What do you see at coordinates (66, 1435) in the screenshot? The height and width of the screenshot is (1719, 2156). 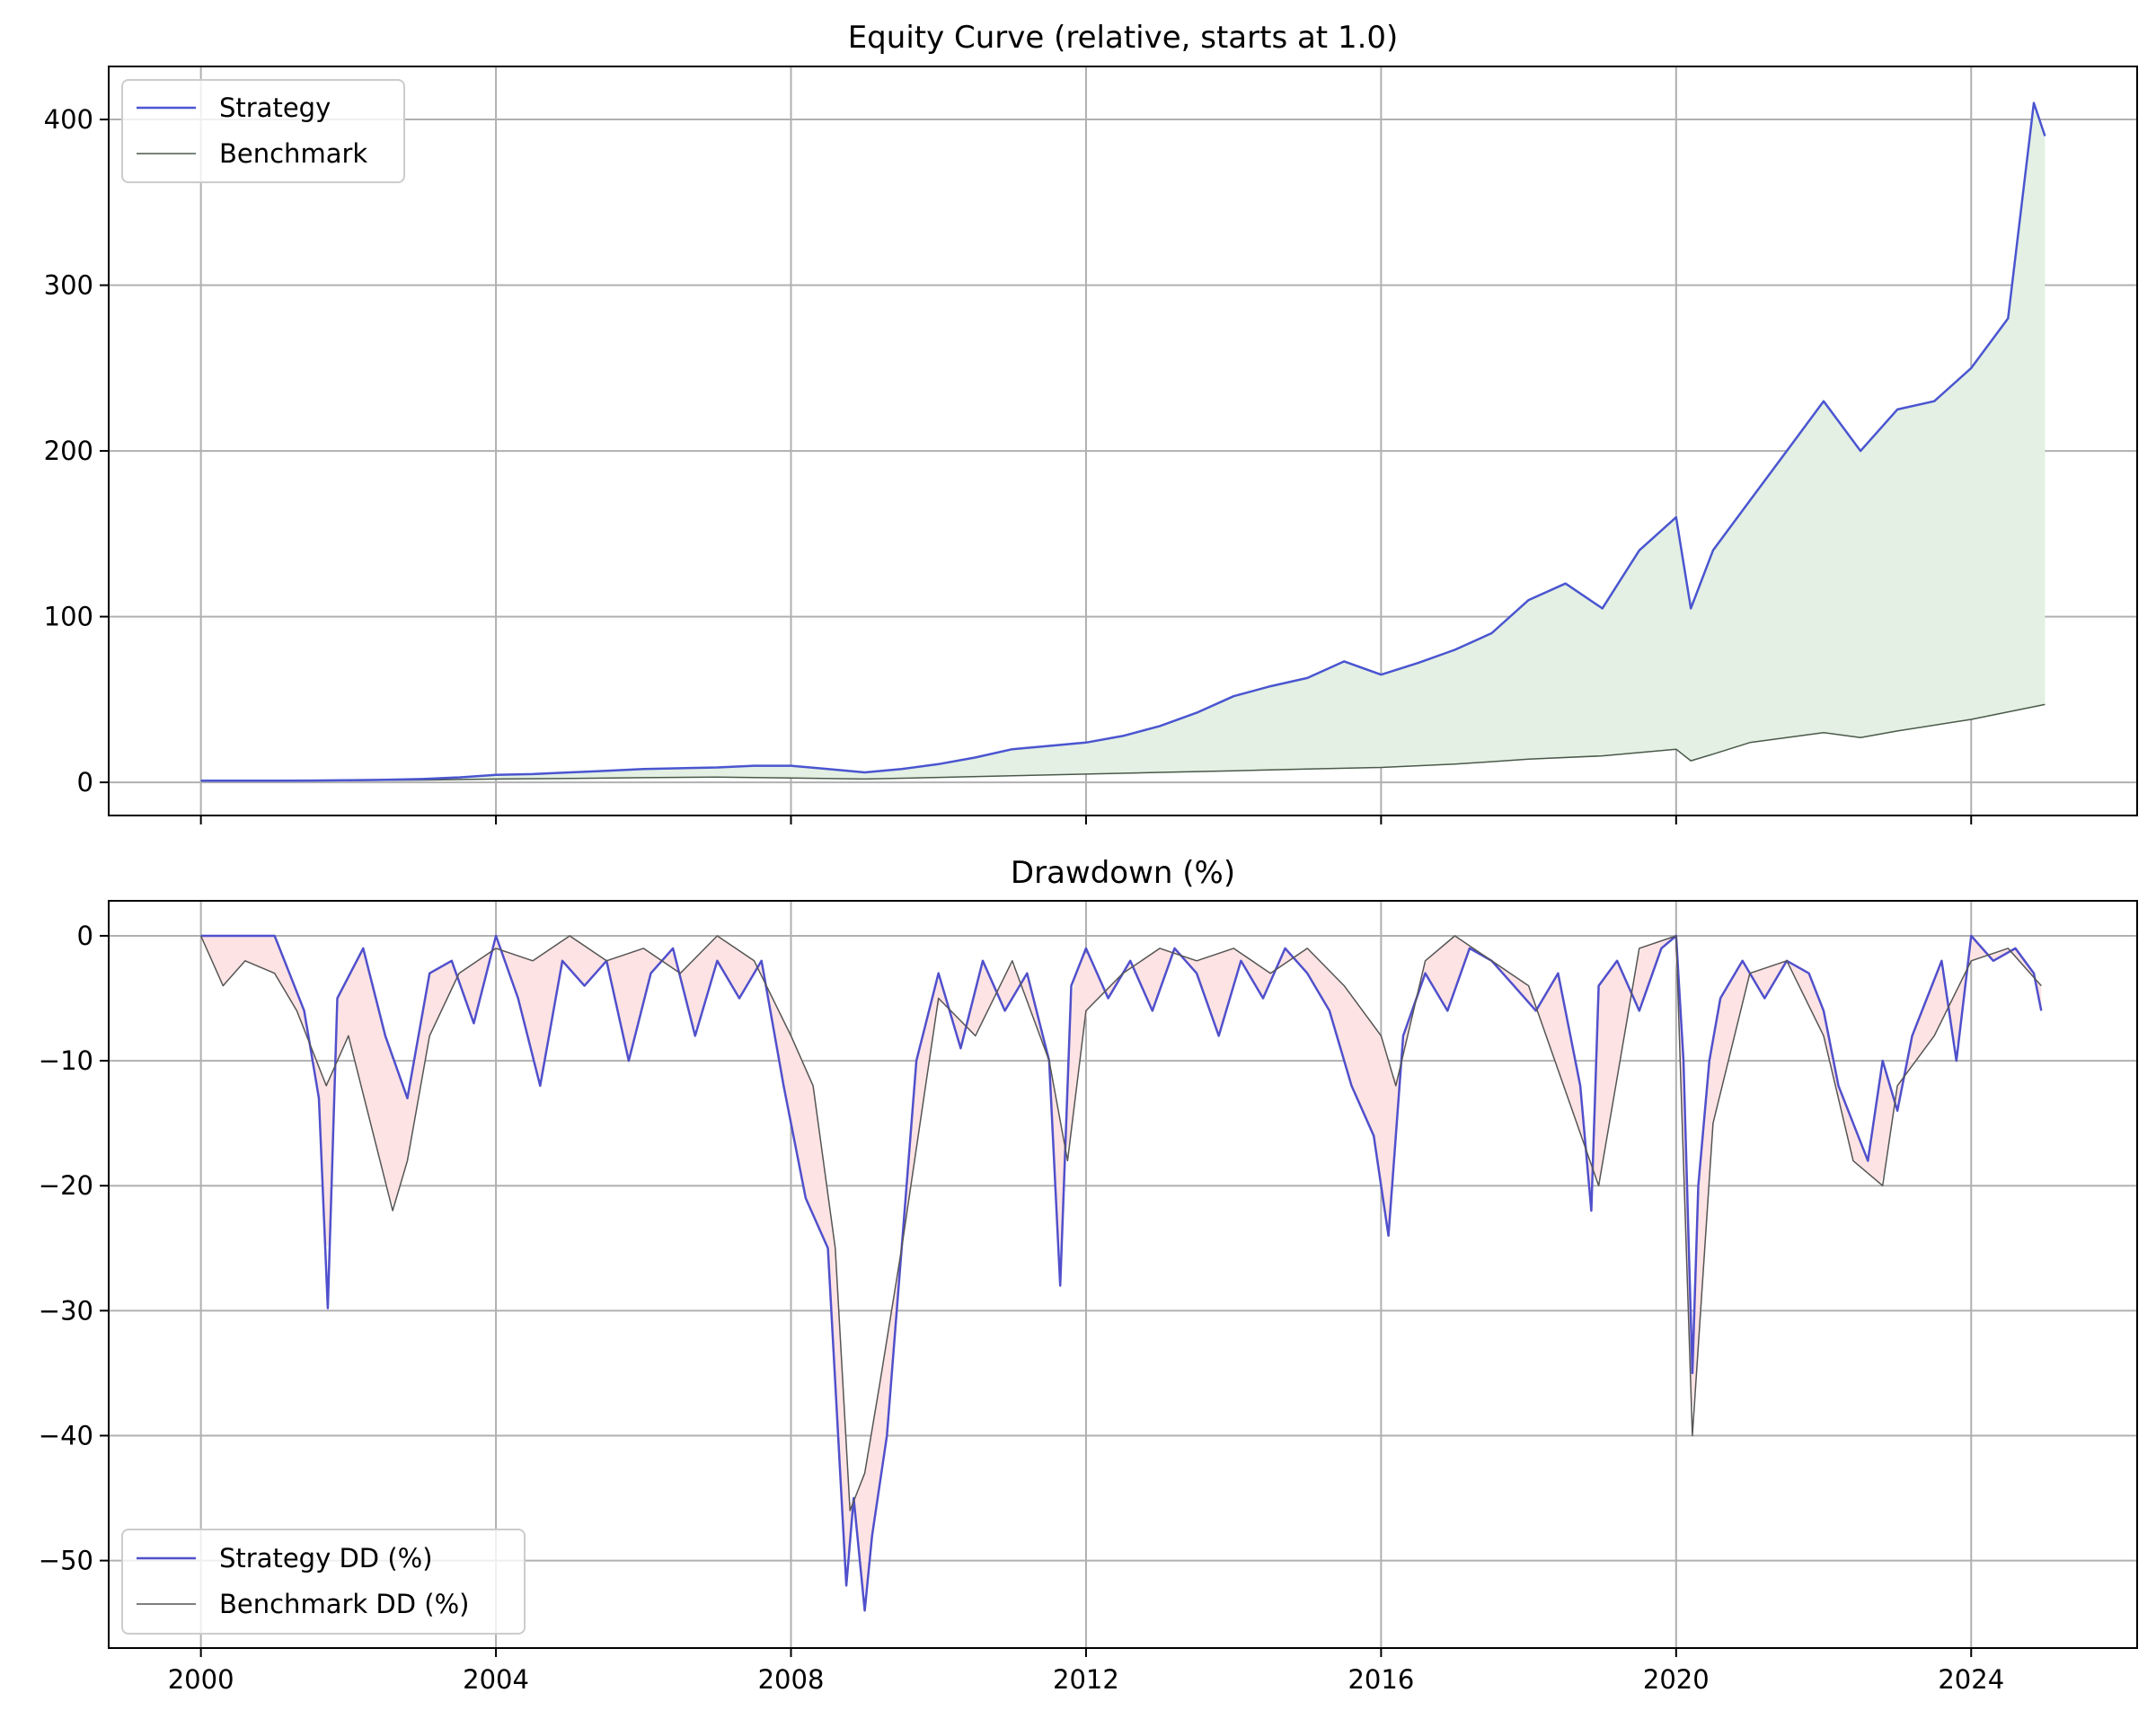 I see `y-tick-label--40: −40` at bounding box center [66, 1435].